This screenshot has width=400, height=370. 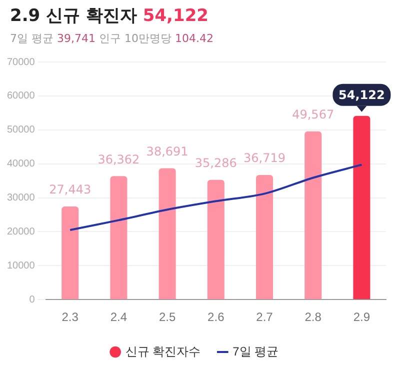 What do you see at coordinates (313, 317) in the screenshot?
I see `x-tick-label: 2.8` at bounding box center [313, 317].